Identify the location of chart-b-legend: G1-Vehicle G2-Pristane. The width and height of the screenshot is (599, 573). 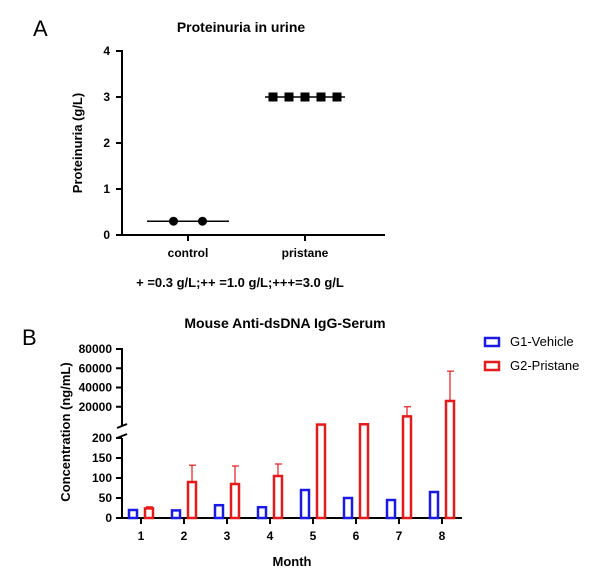
(531, 353).